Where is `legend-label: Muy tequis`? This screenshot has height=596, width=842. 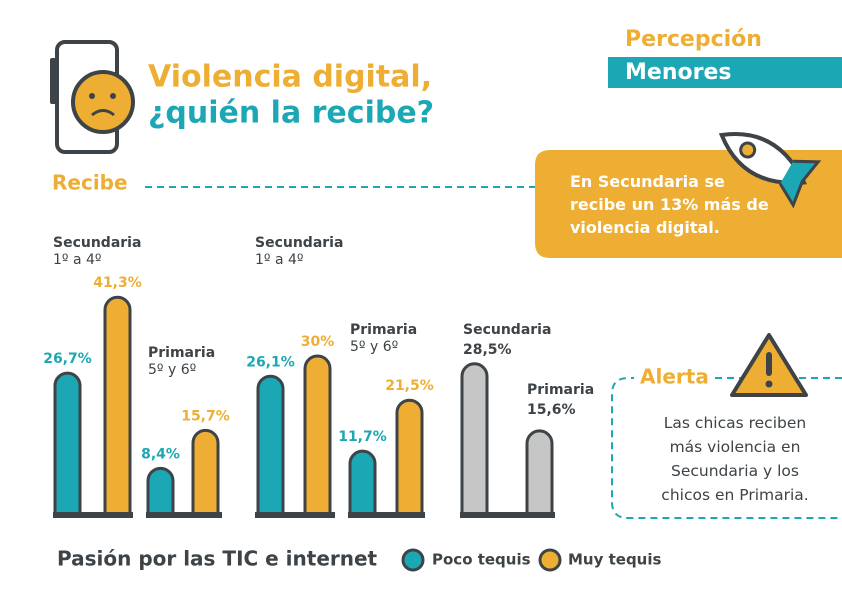
legend-label: Muy tequis is located at coordinates (615, 560).